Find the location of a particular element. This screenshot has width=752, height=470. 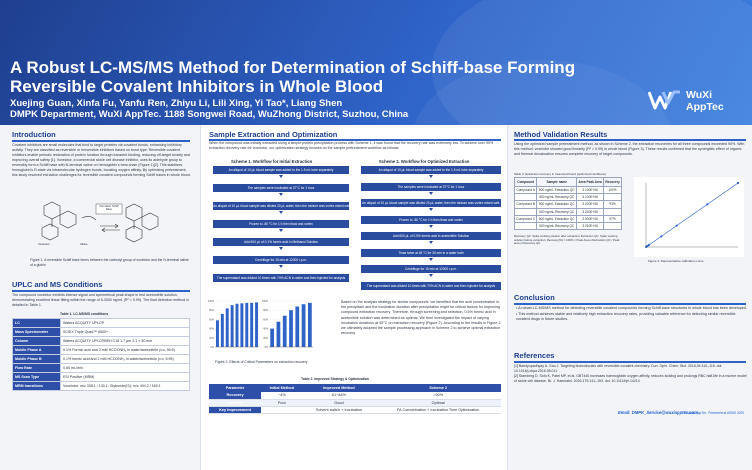

figure-3-calibration-curve is located at coordinates (689, 217).